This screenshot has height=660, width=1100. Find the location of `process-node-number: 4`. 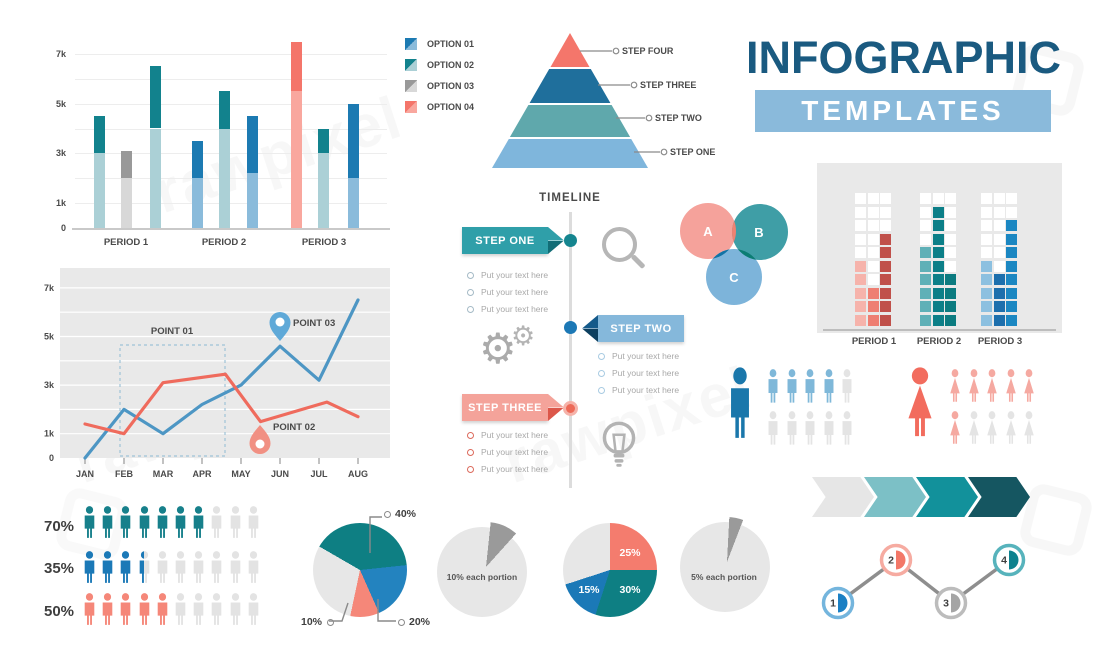

process-node-number: 4 is located at coordinates (1004, 561).